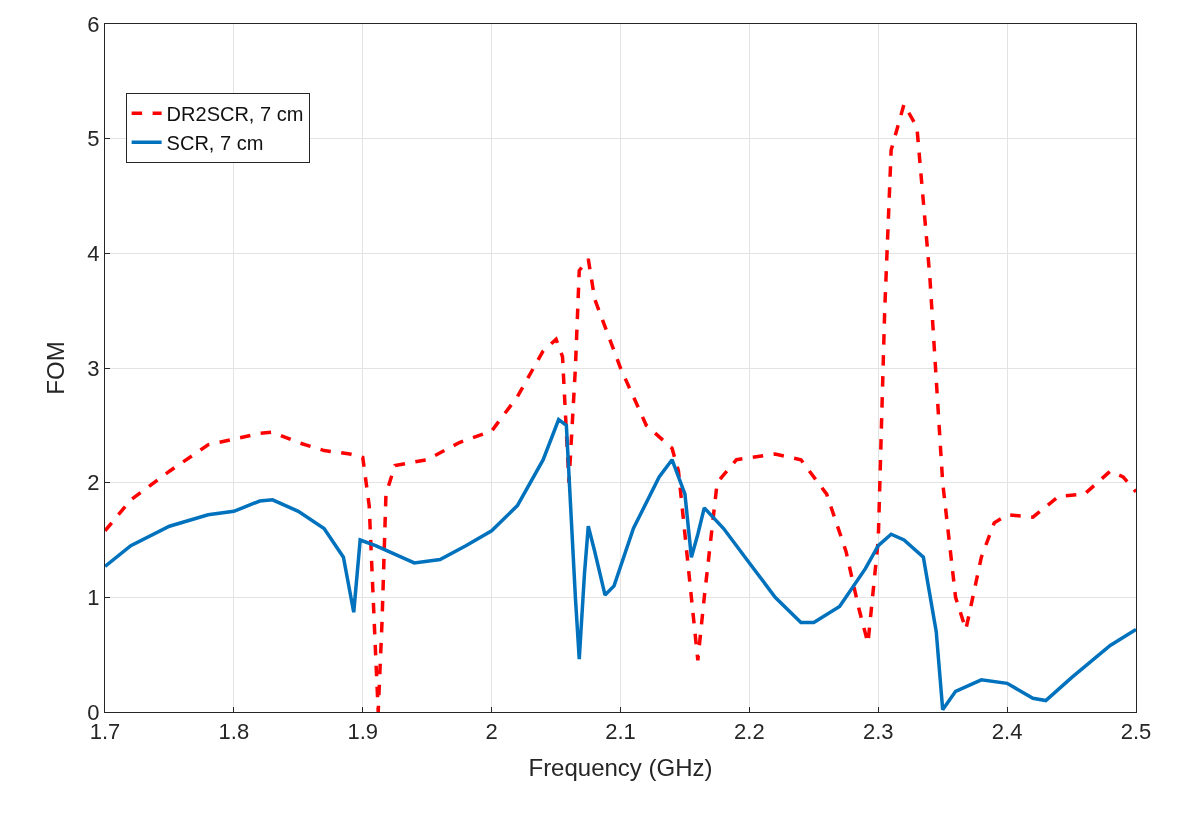 The image size is (1186, 817). Describe the element at coordinates (93, 139) in the screenshot. I see `y-tick-label: 5` at that location.